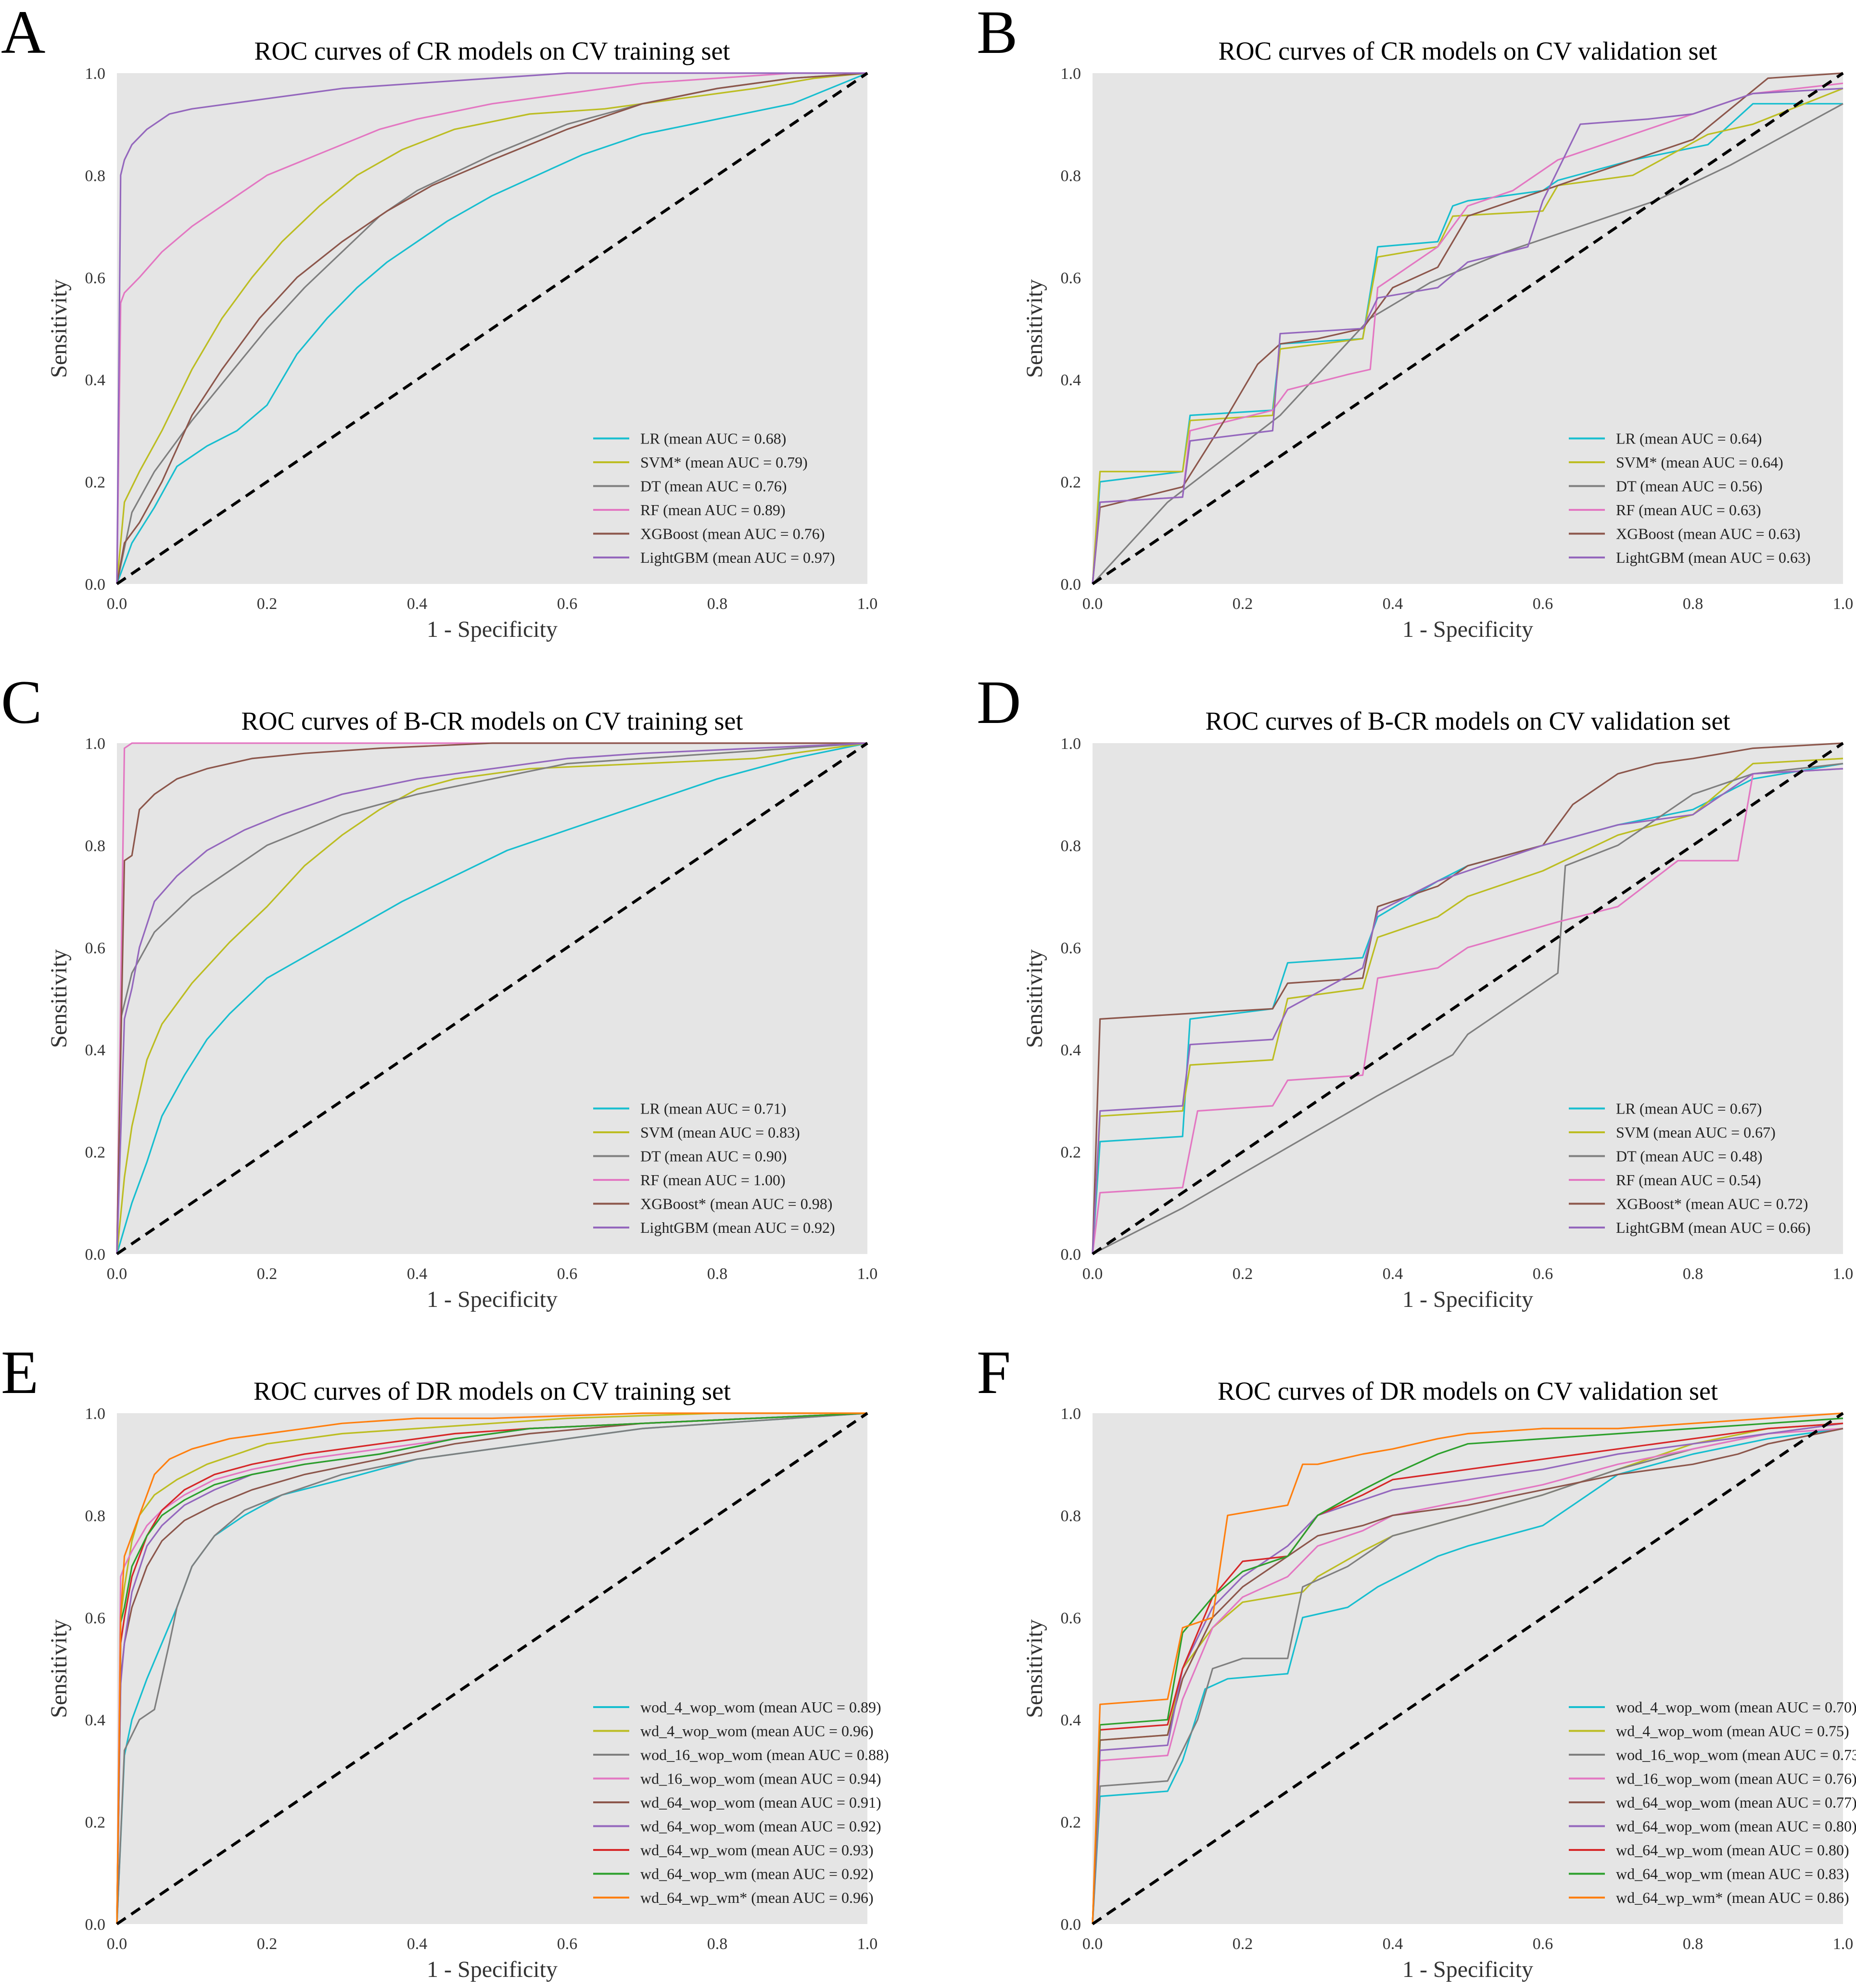  What do you see at coordinates (23, 33) in the screenshot?
I see `panel-letter: A` at bounding box center [23, 33].